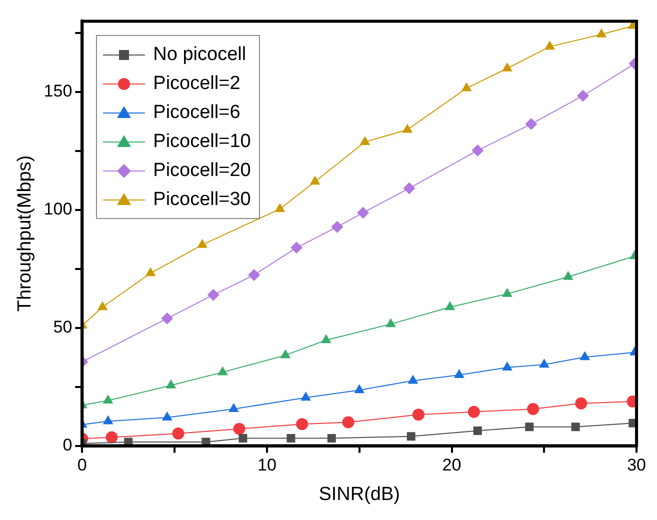 This screenshot has height=520, width=657. What do you see at coordinates (636, 465) in the screenshot?
I see `x-tick-label: 30` at bounding box center [636, 465].